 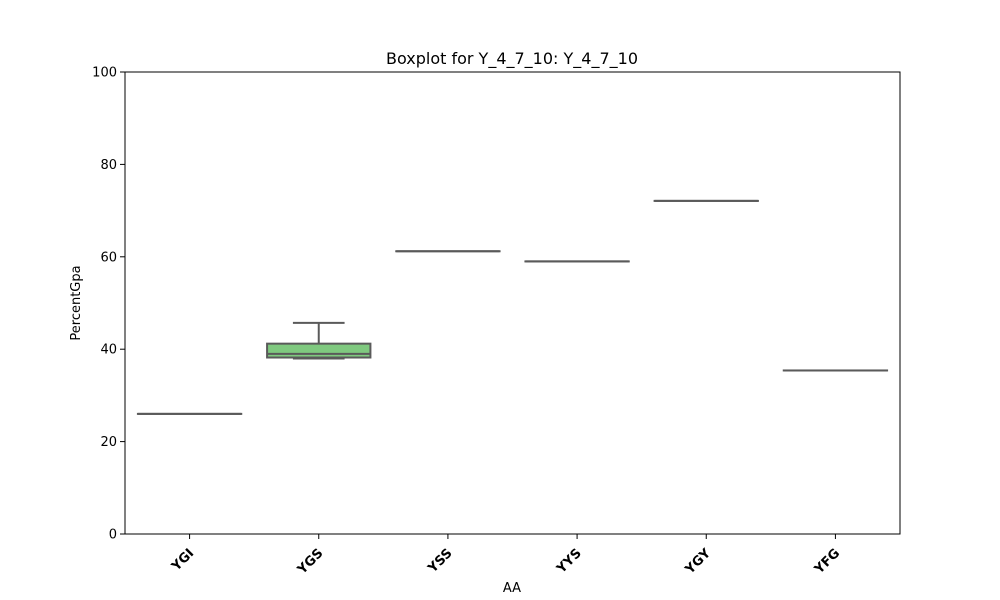 What do you see at coordinates (319, 340) in the screenshot?
I see `box-ygs` at bounding box center [319, 340].